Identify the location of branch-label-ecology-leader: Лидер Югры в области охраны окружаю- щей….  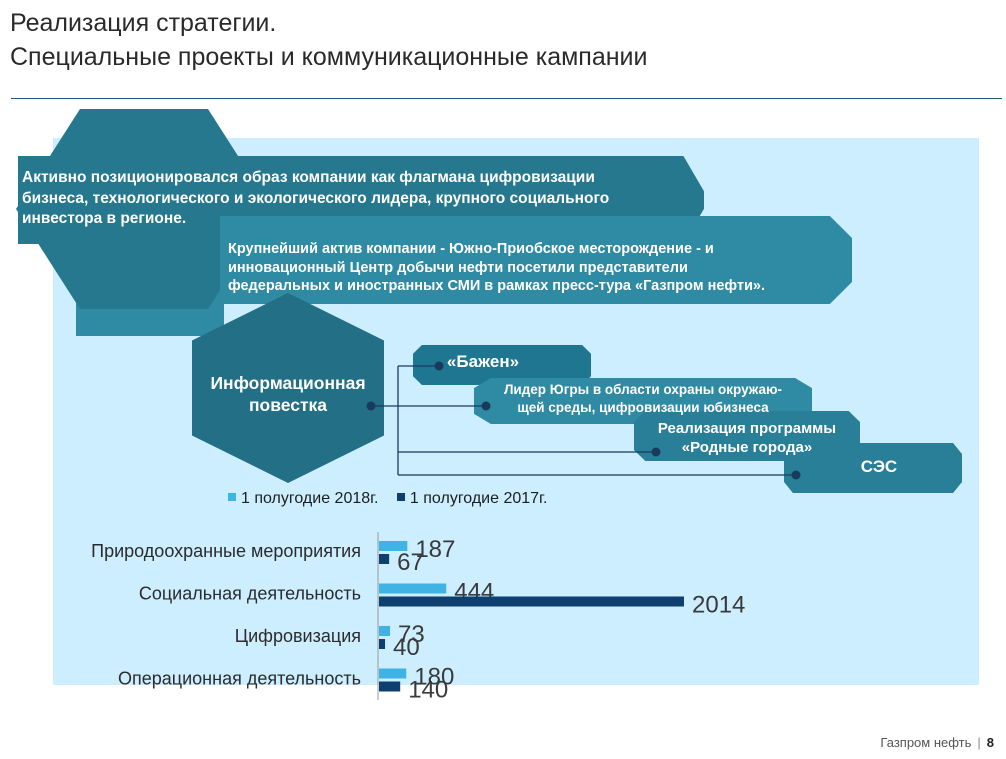
(643, 399).